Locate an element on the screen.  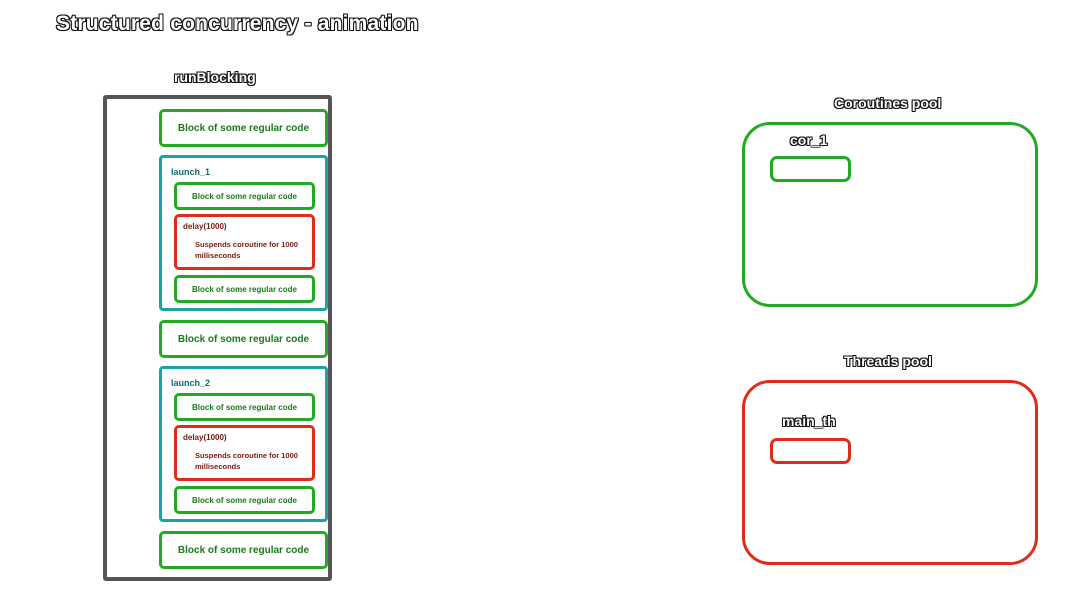
launch-2-delay-description: Suspends coroutine for 1000 milliseconds is located at coordinates (246, 461).